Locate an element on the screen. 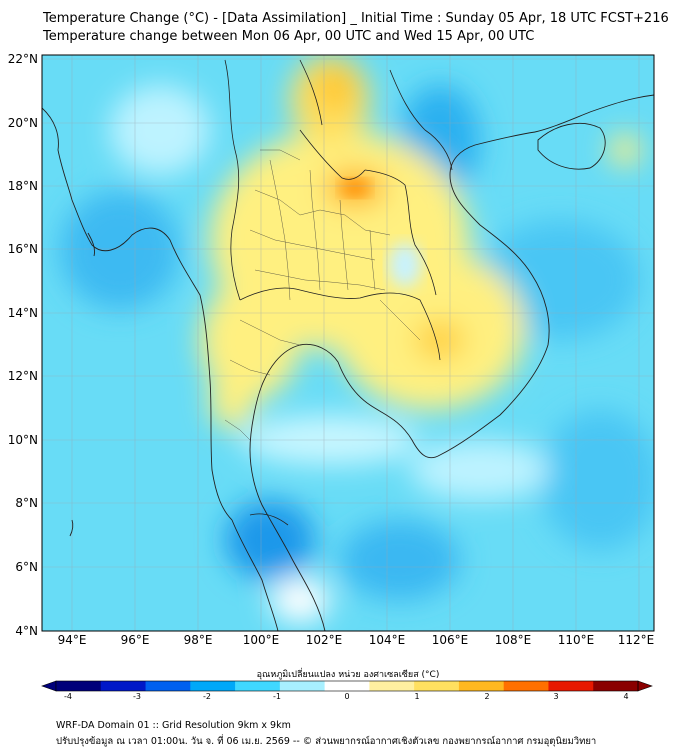 The height and width of the screenshot is (756, 676). lon-label: 110°E is located at coordinates (576, 640).